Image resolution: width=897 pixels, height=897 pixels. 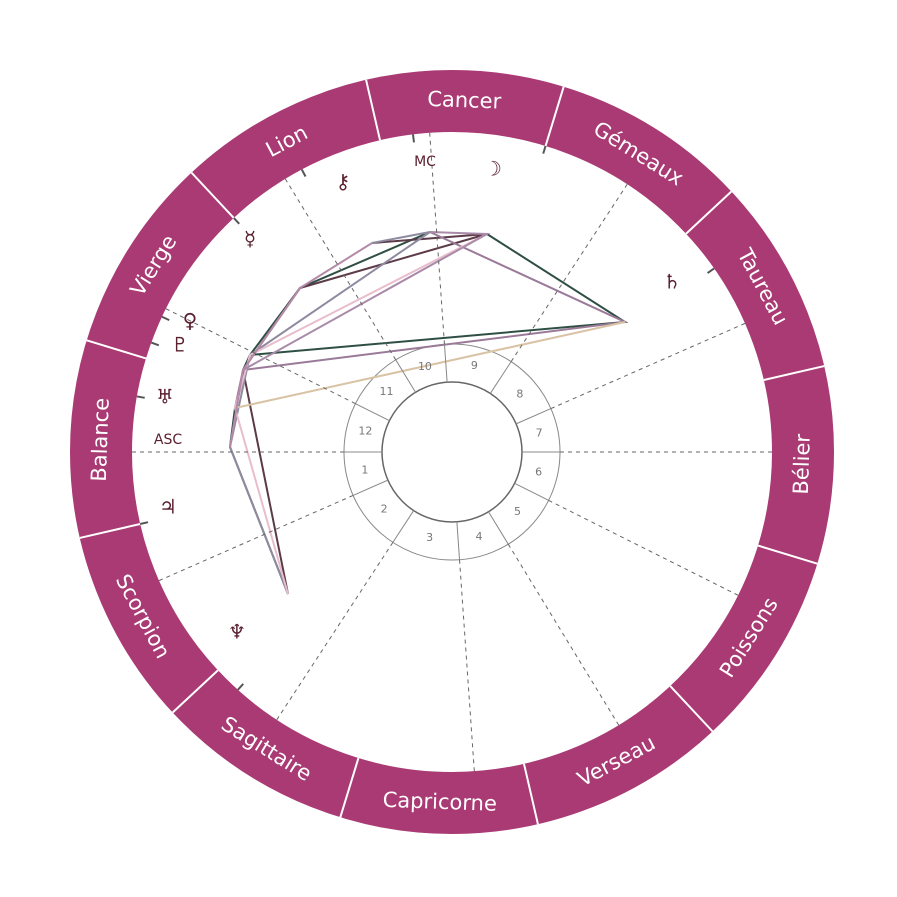 What do you see at coordinates (429, 537) in the screenshot?
I see `house-number: 3` at bounding box center [429, 537].